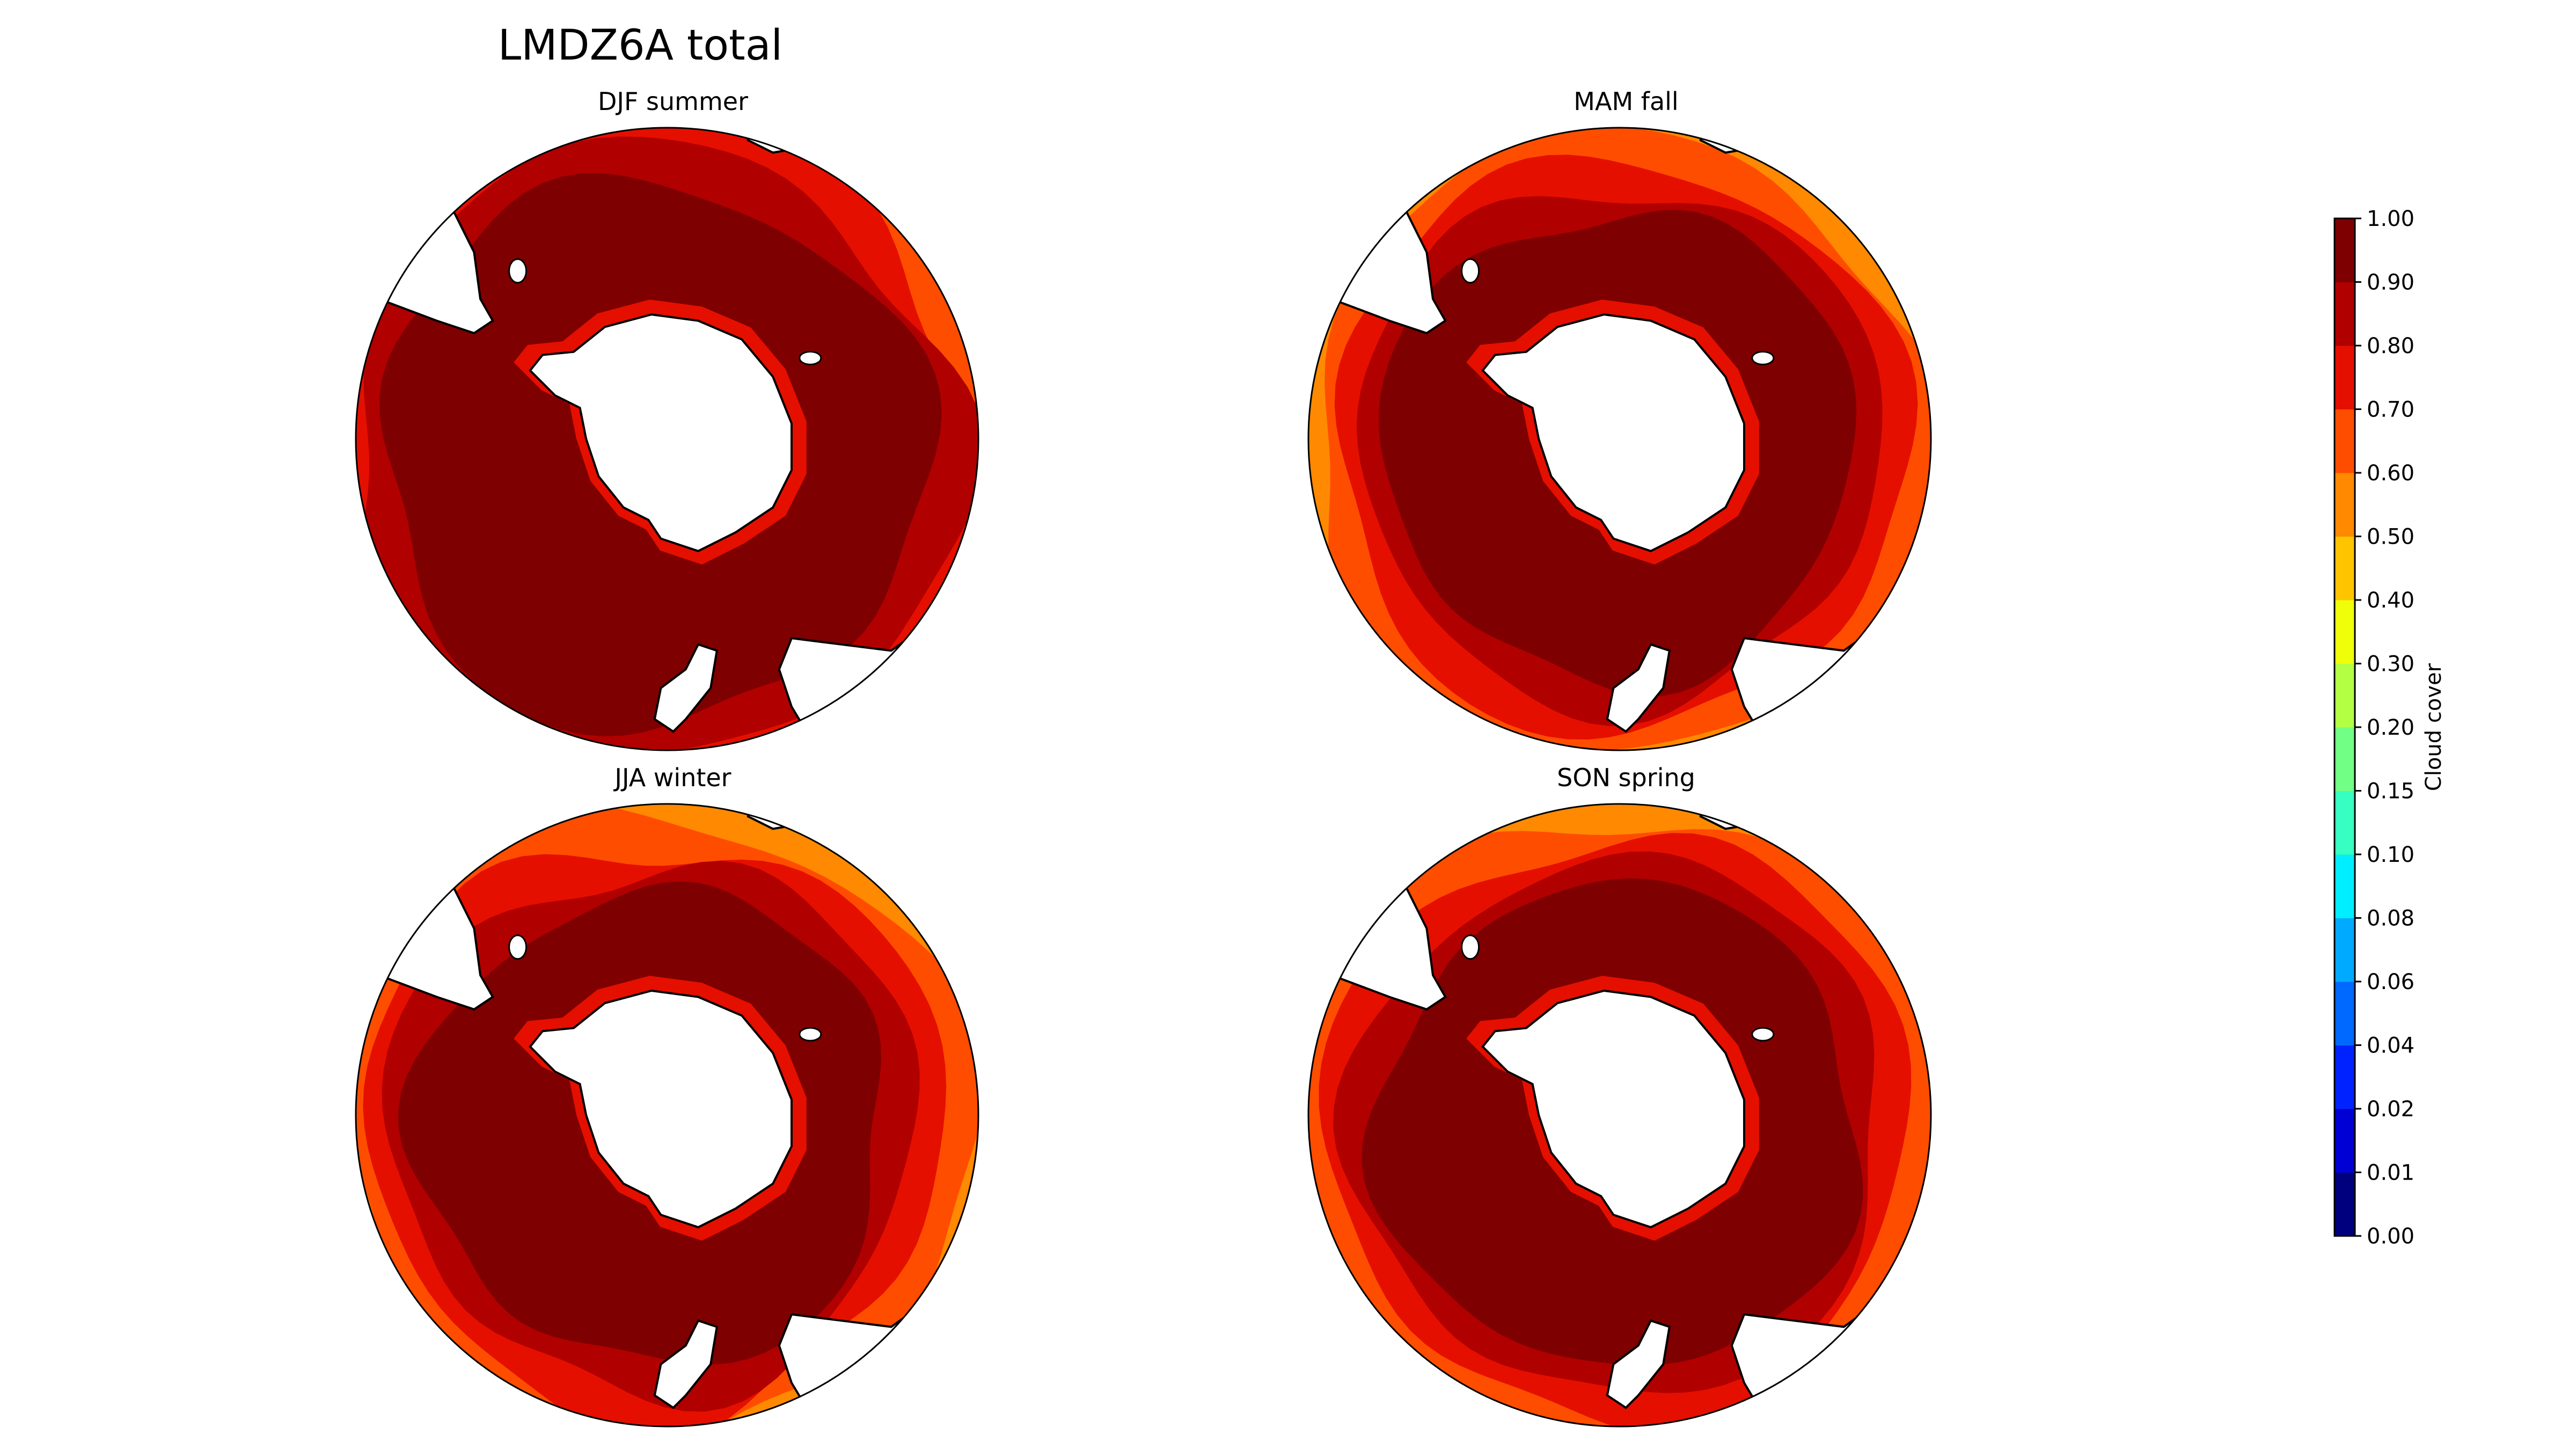 Image resolution: width=2576 pixels, height=1449 pixels. Describe the element at coordinates (2390, 600) in the screenshot. I see `colorbar-tick-label: 0.40` at that location.